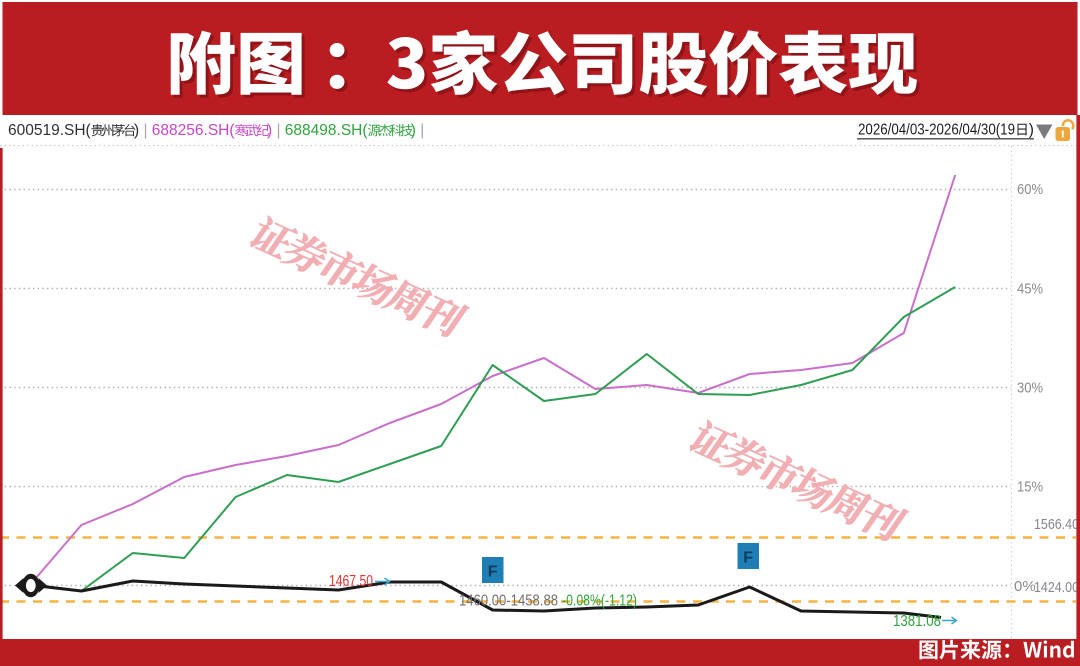 Image resolution: width=1080 pixels, height=666 pixels. Describe the element at coordinates (917, 621) in the screenshot. I see `svg-text: 1381.08` at that location.